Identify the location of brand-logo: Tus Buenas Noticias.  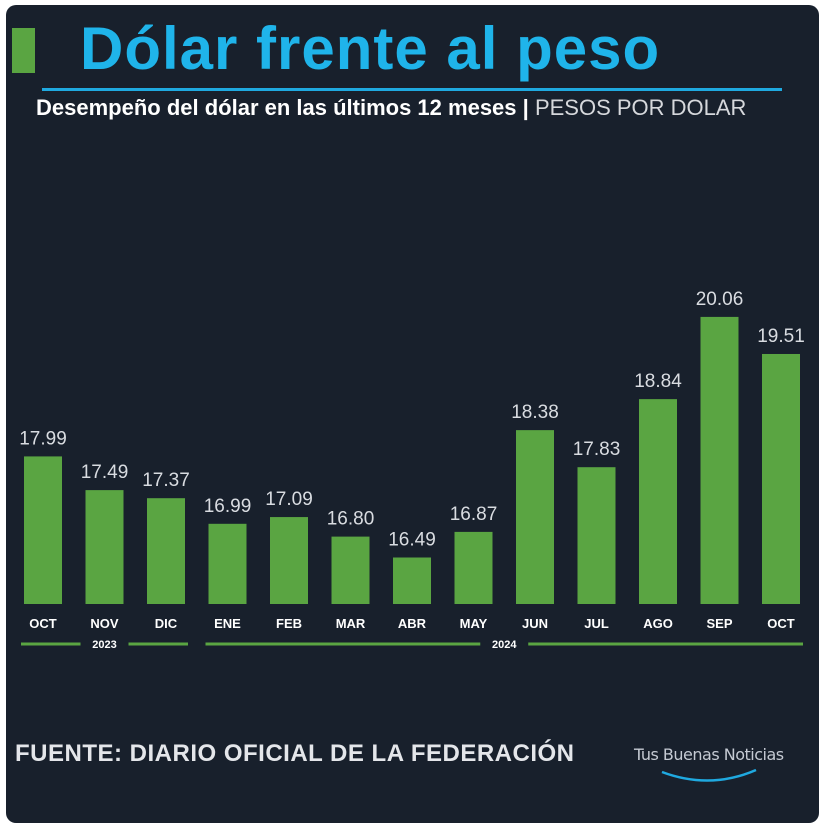
(709, 754).